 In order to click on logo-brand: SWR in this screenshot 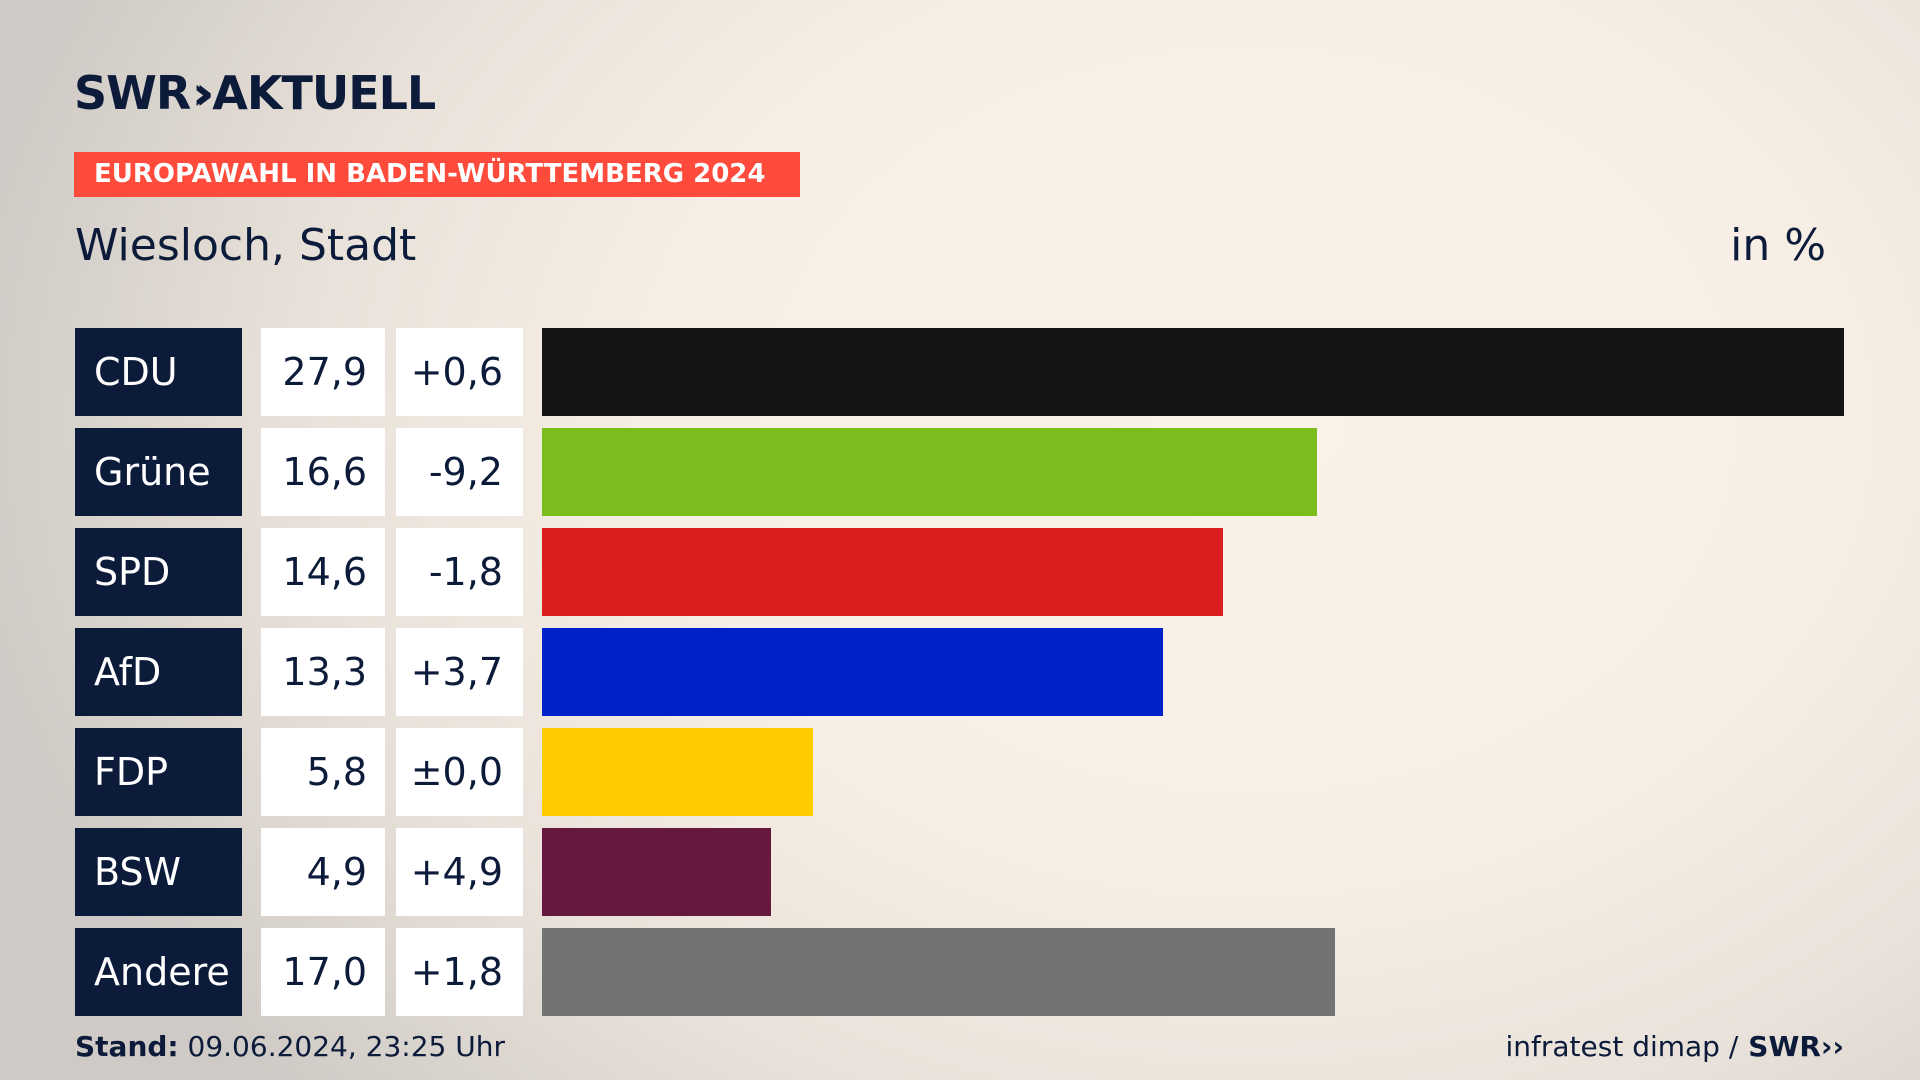, I will do `click(132, 93)`.